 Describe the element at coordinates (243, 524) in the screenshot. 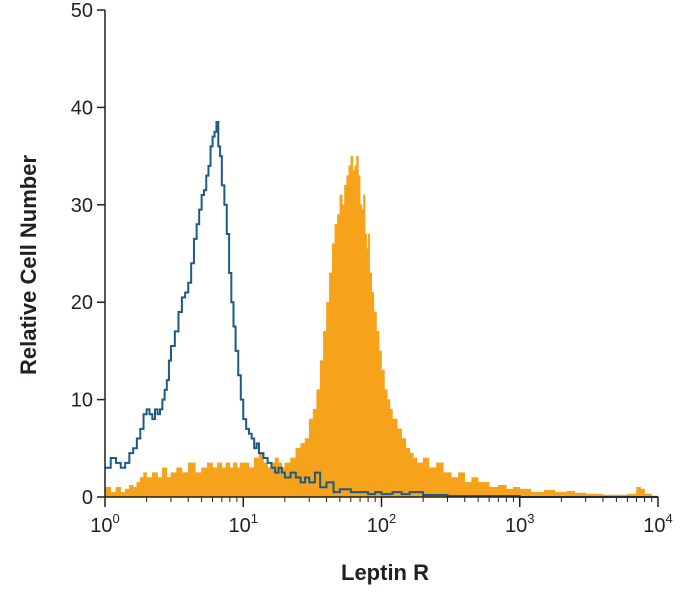

I see `x-tick-label: 10¹` at that location.